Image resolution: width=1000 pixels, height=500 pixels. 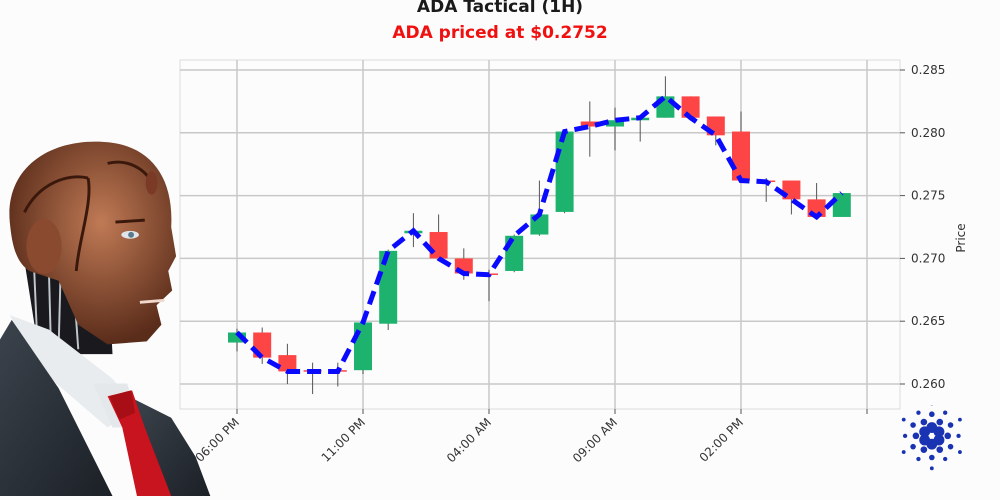 What do you see at coordinates (931, 438) in the screenshot?
I see `cardano-logo-icon` at bounding box center [931, 438].